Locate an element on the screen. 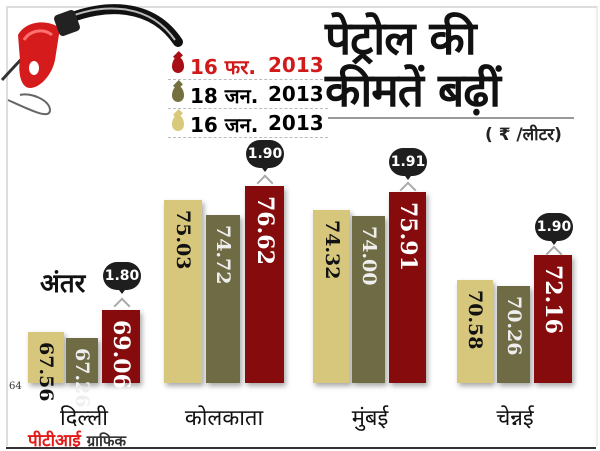  graphic-credit: पीटीआई ग्राफिक is located at coordinates (77, 439).